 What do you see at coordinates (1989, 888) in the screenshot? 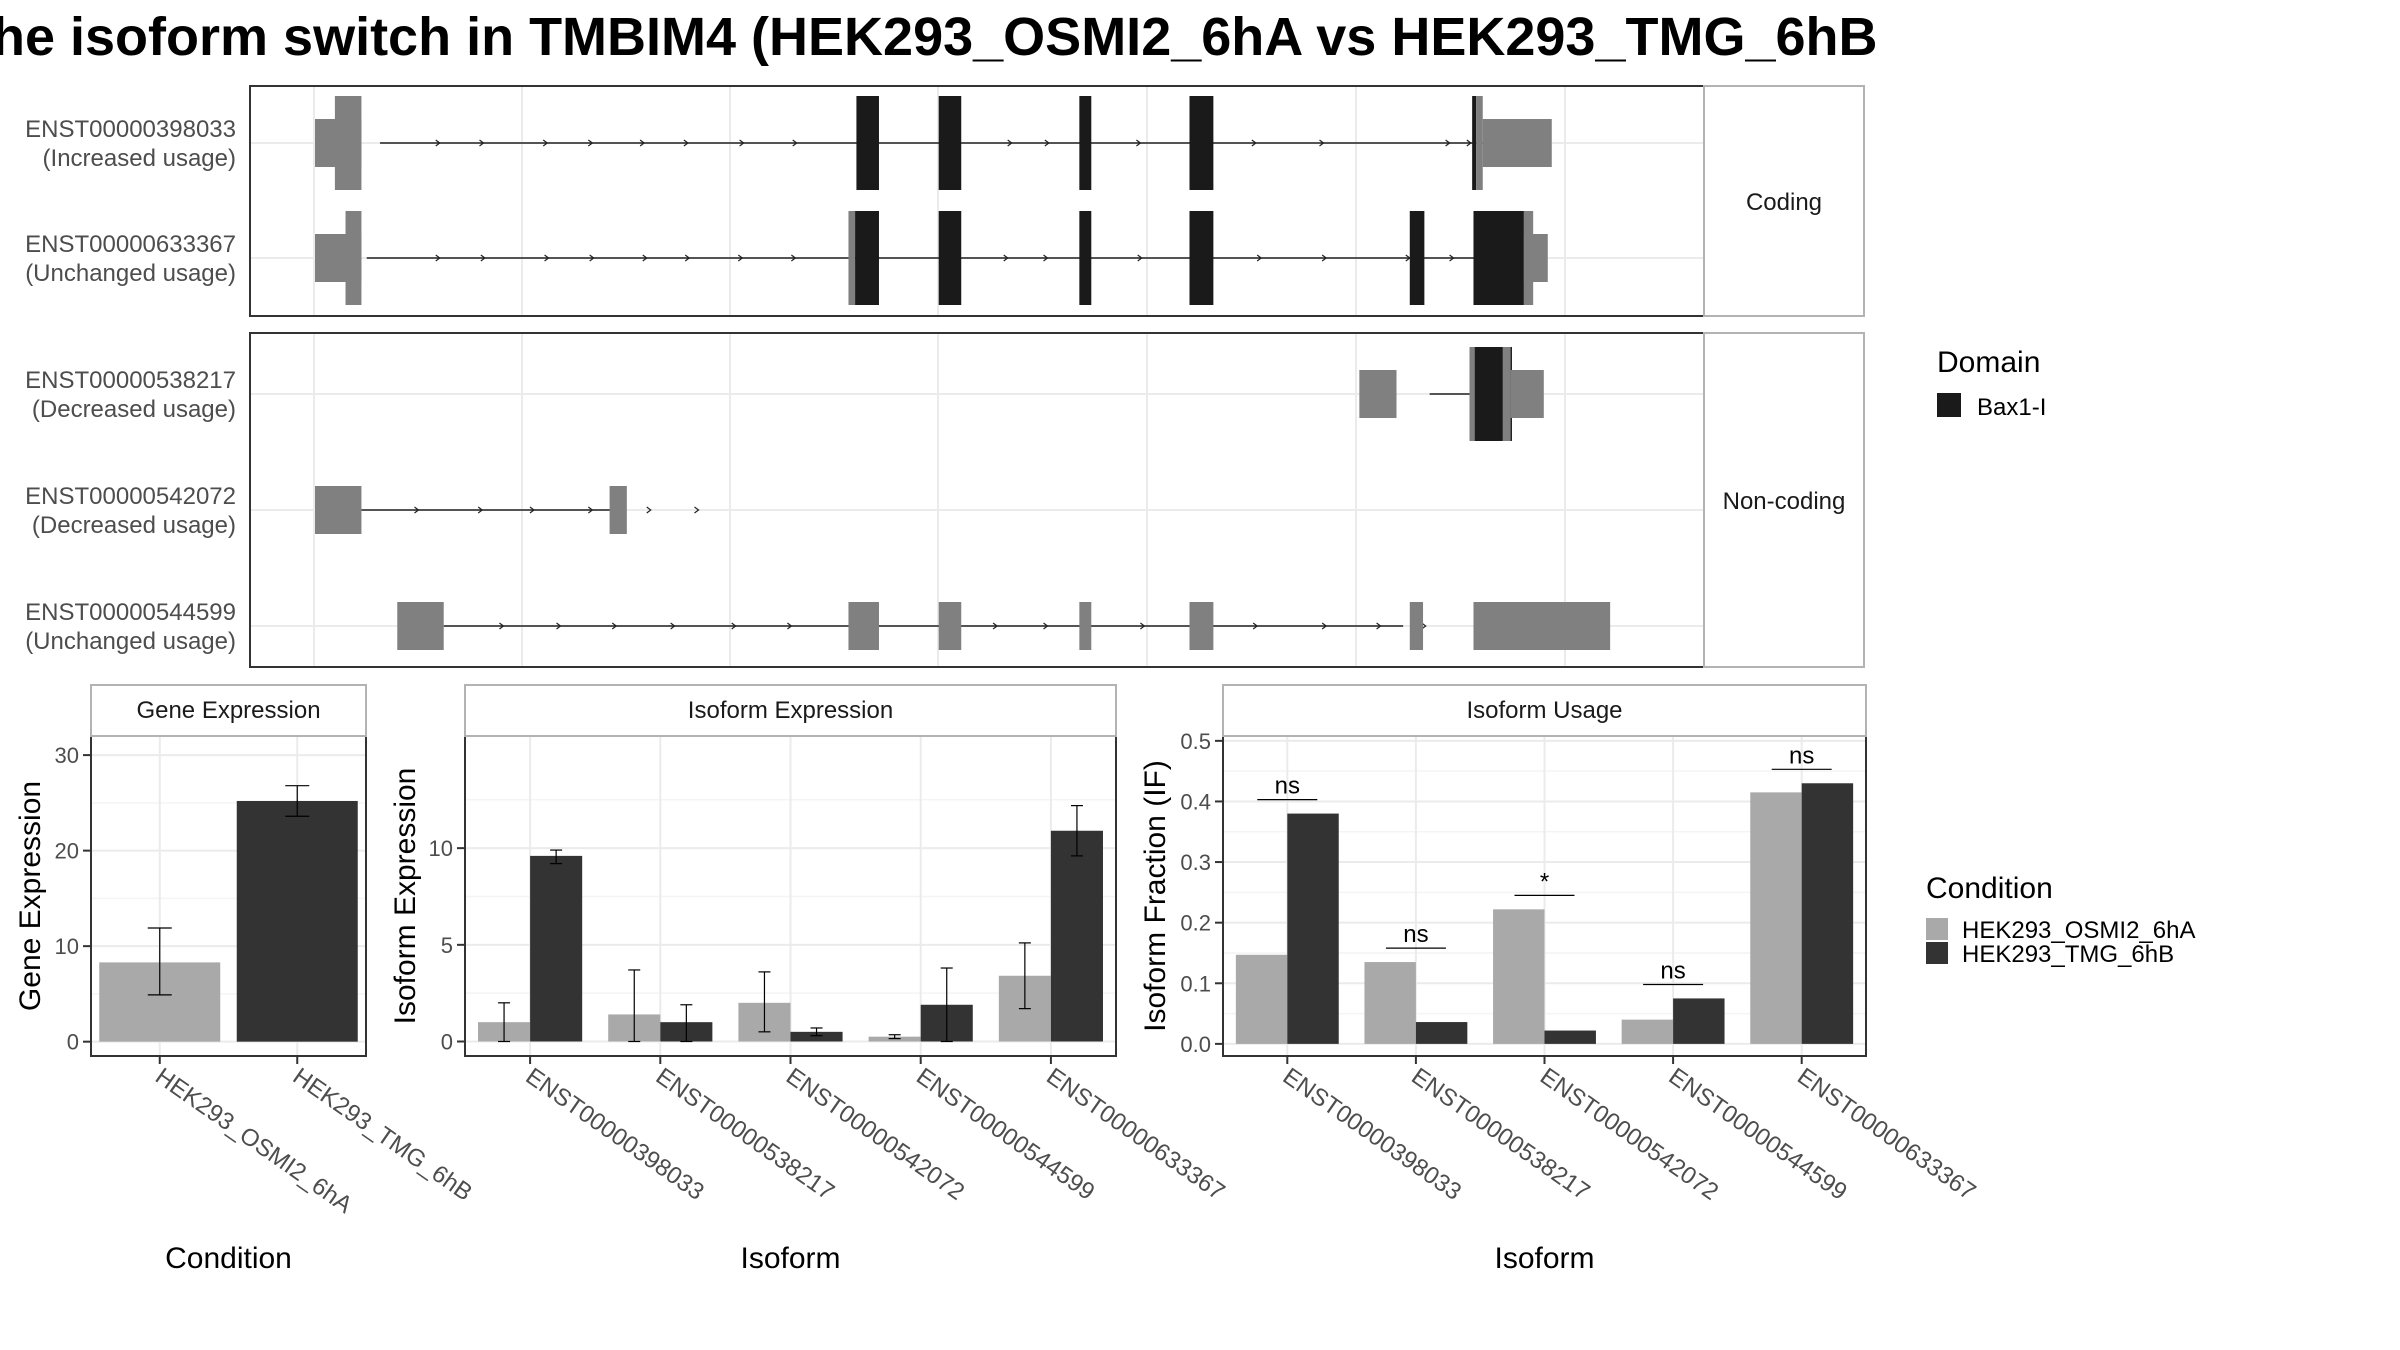
I see `condition-legend-title: Condition` at bounding box center [1989, 888].